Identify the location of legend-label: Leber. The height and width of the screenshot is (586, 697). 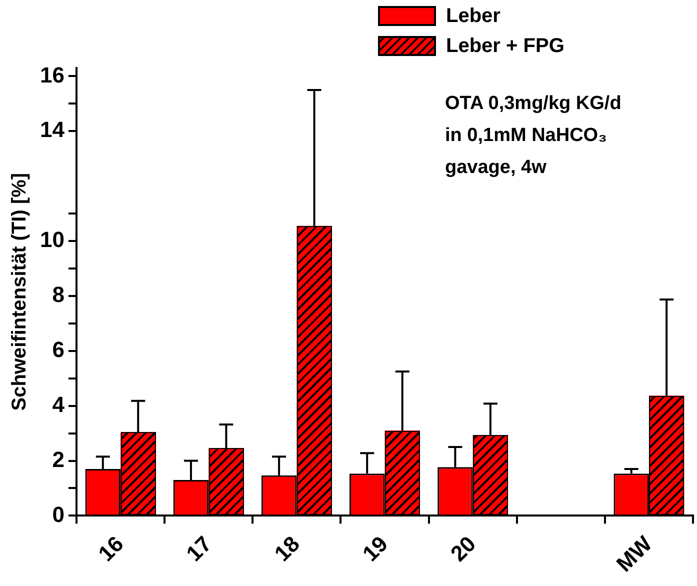
(473, 16).